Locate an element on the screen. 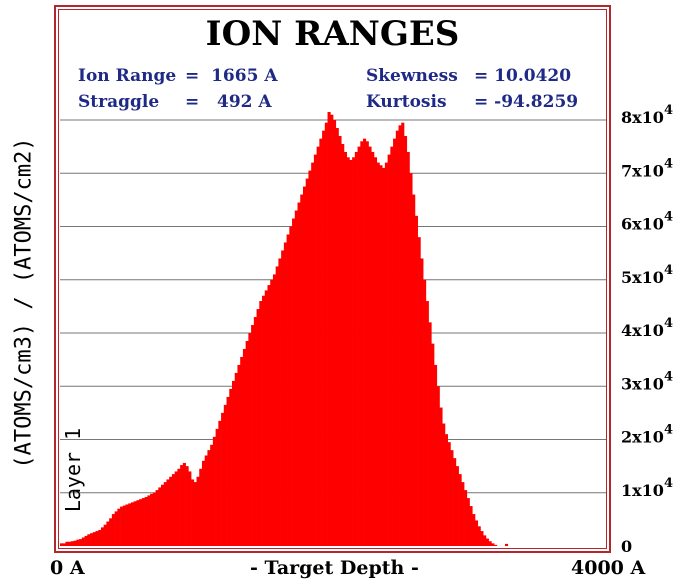 This screenshot has height=582, width=686. skewness-label: Skewness is located at coordinates (412, 76).